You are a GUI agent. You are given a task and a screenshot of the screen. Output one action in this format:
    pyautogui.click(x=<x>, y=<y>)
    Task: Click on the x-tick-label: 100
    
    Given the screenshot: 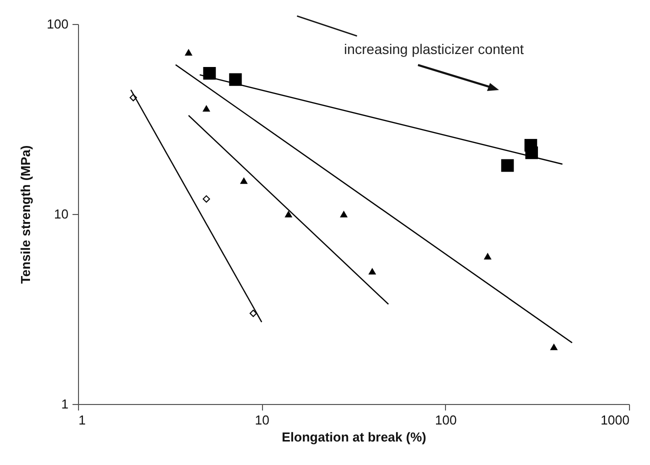 What is the action you would take?
    pyautogui.click(x=445, y=420)
    